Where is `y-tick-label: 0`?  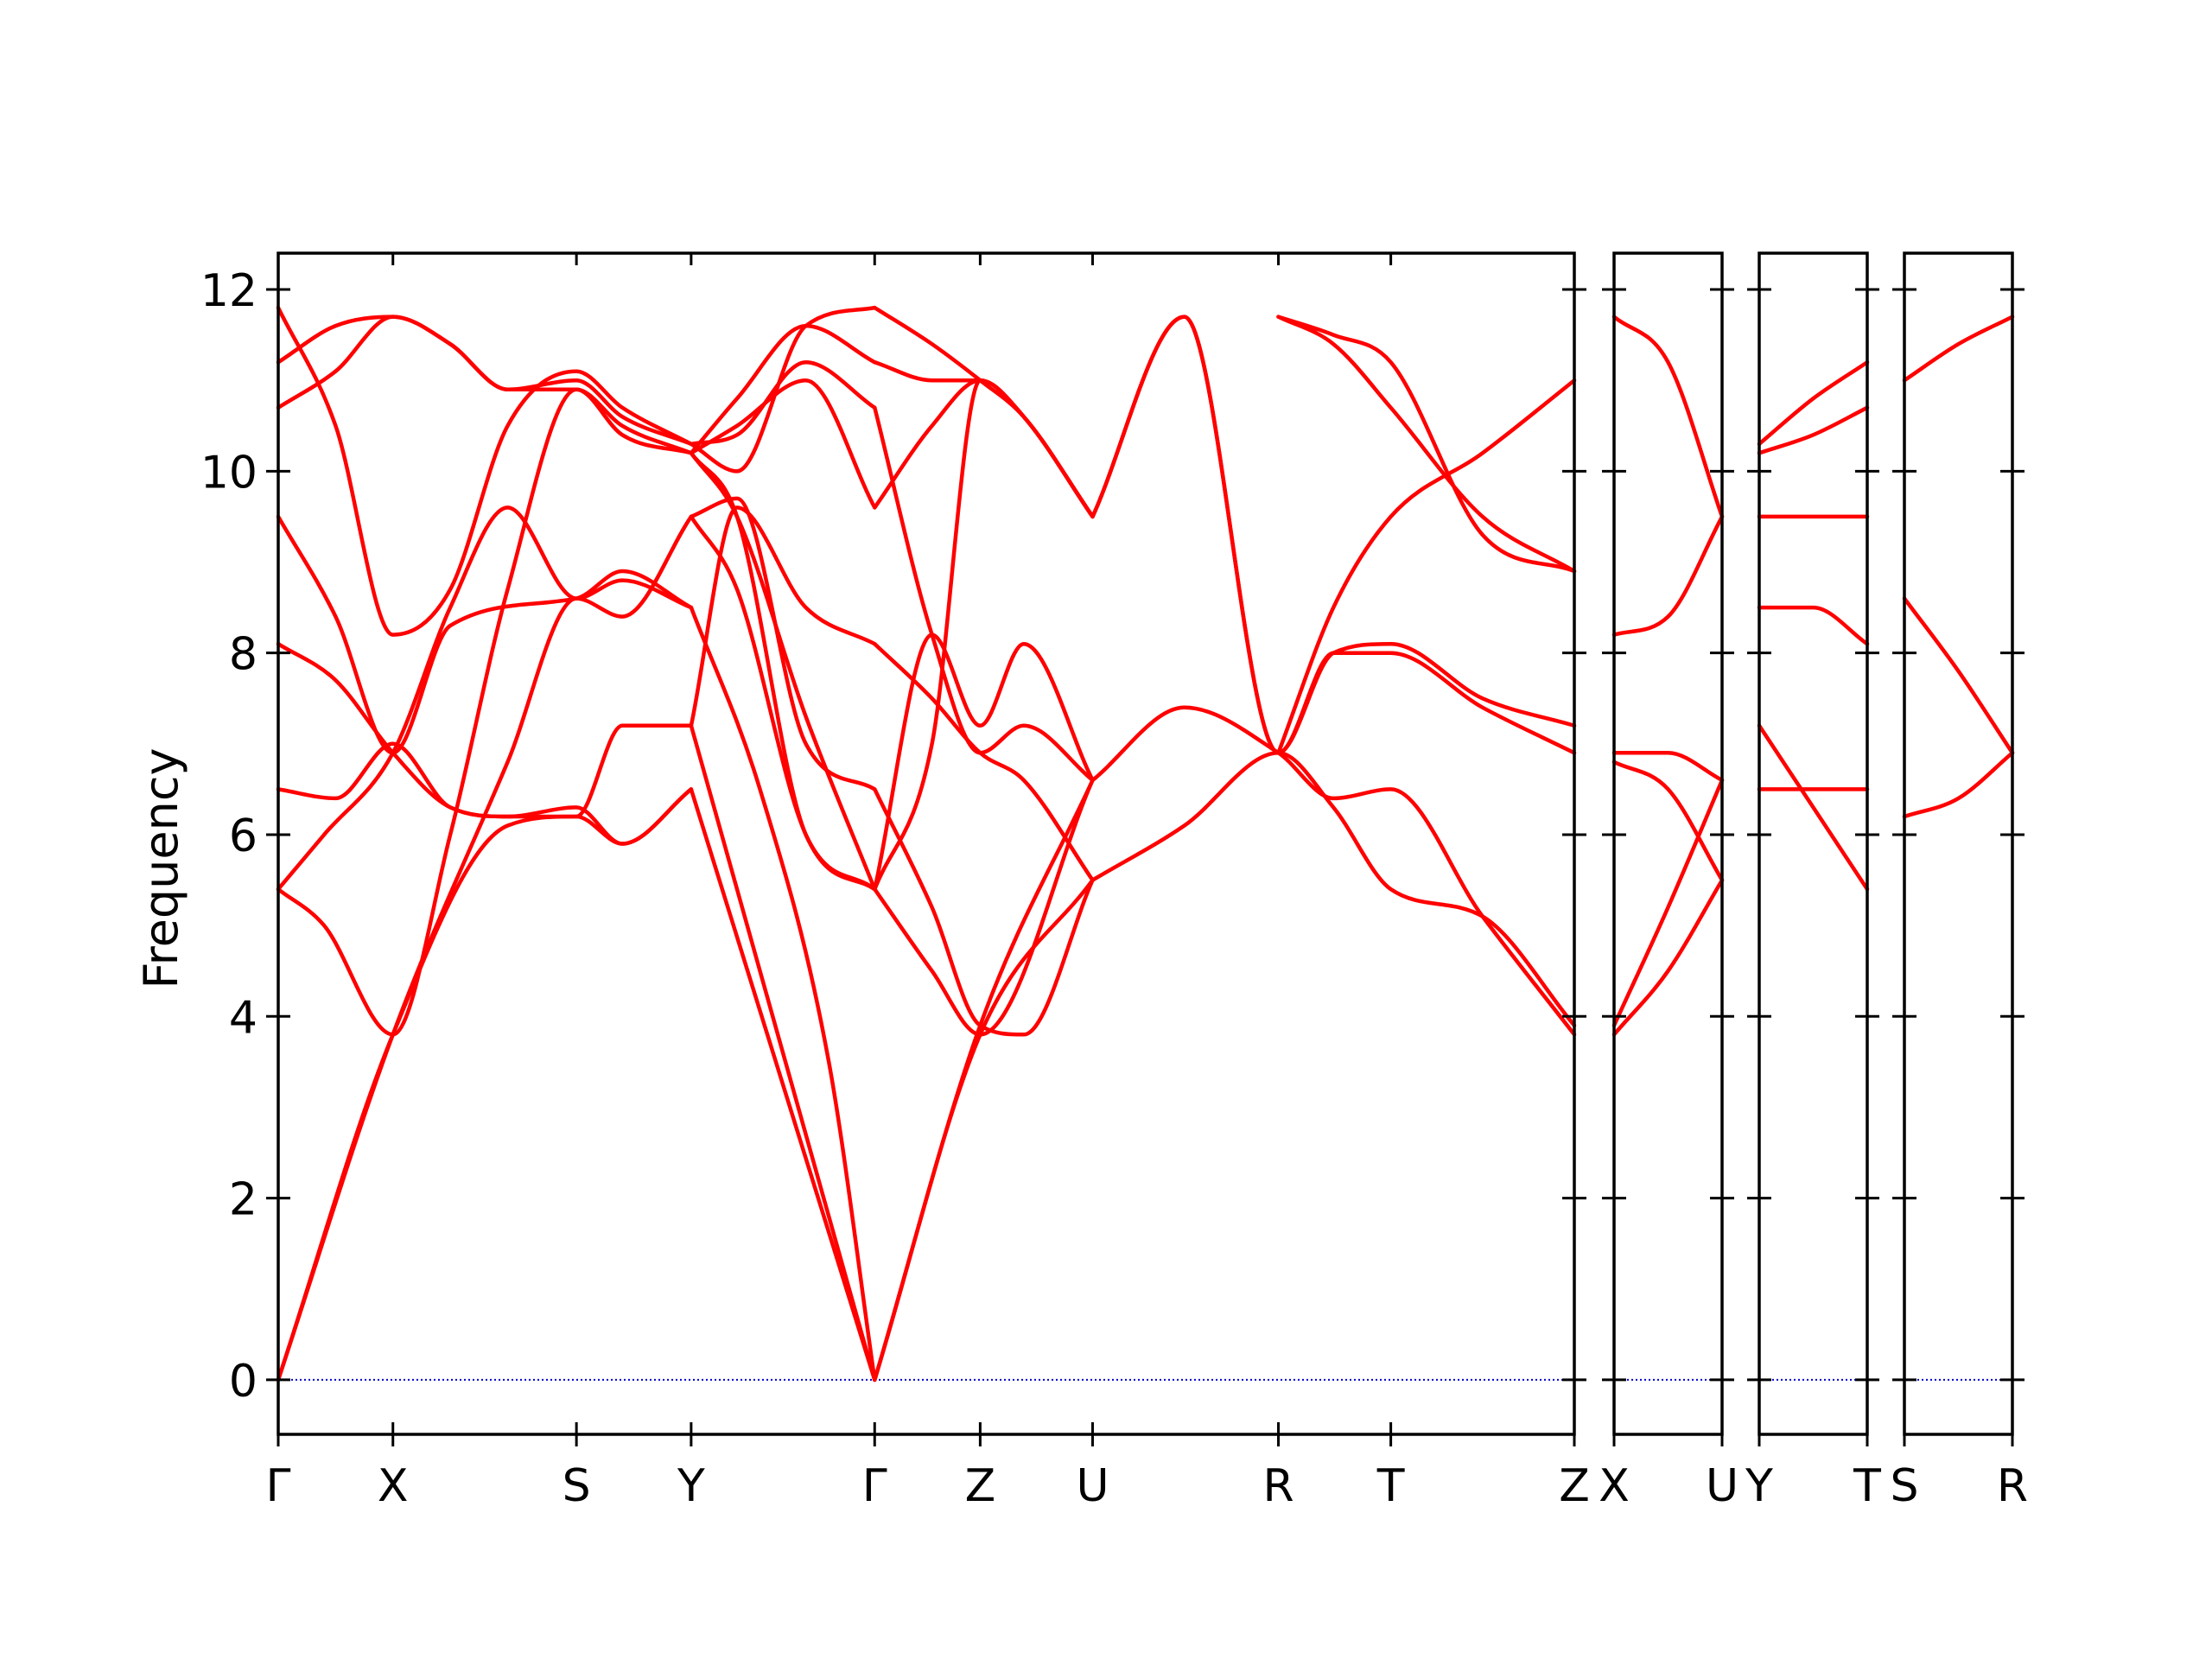 y-tick-label: 0 is located at coordinates (243, 1382).